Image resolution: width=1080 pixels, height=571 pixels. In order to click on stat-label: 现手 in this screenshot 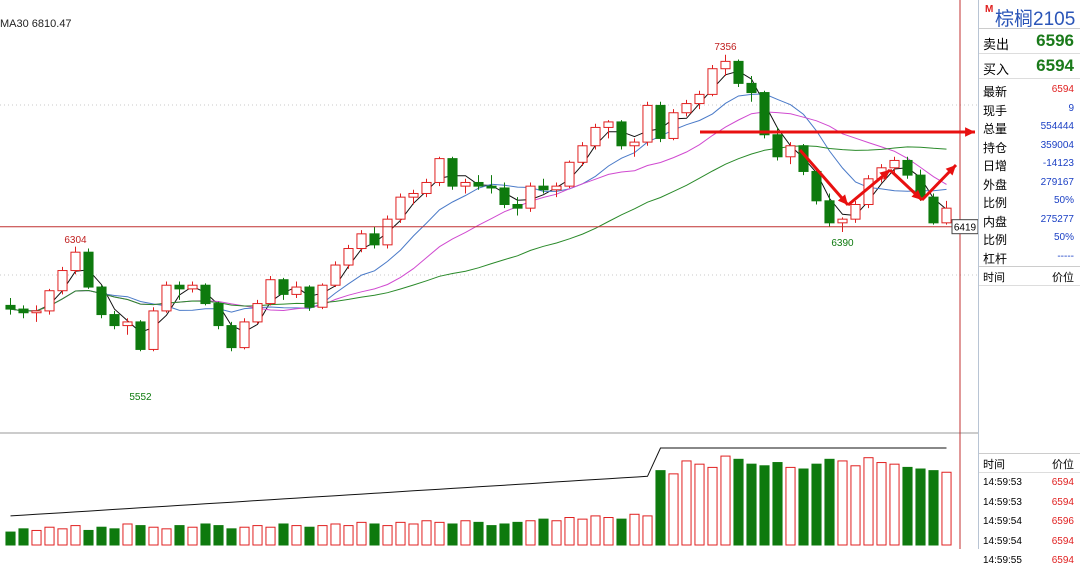, I will do `click(995, 110)`.